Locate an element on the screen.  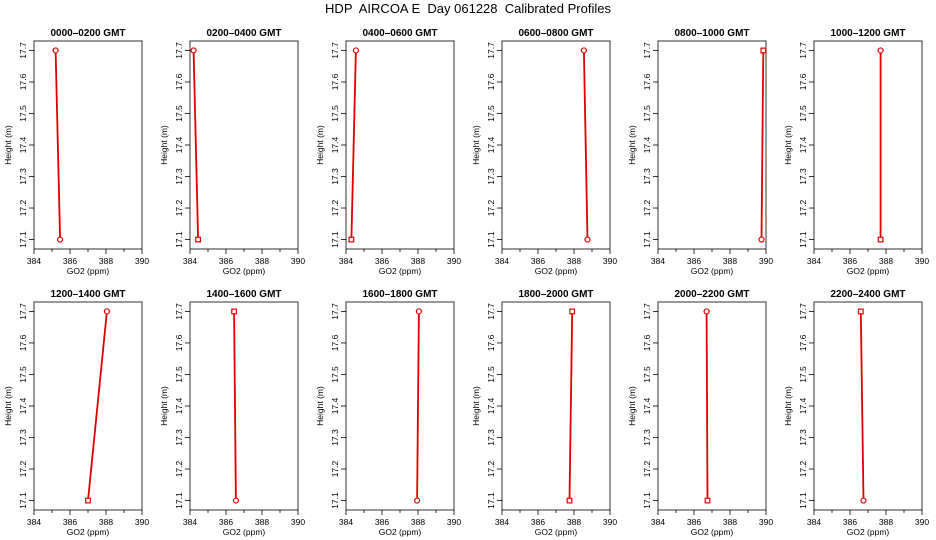
panel-title: 0600–0800 GMT is located at coordinates (555, 33).